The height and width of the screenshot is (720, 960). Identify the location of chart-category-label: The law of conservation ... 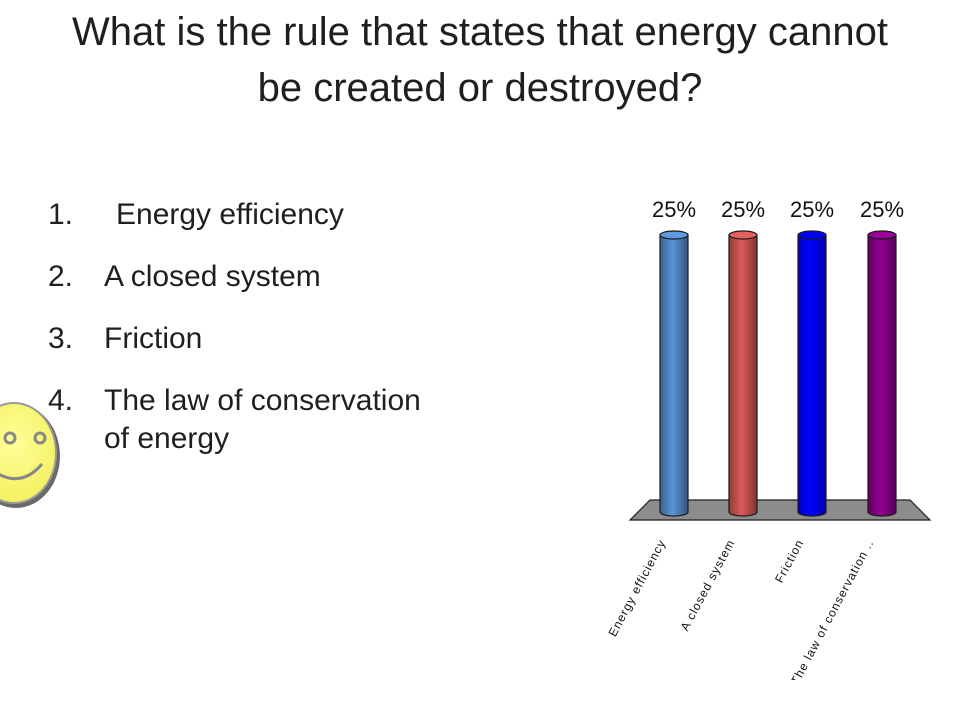
(832, 608).